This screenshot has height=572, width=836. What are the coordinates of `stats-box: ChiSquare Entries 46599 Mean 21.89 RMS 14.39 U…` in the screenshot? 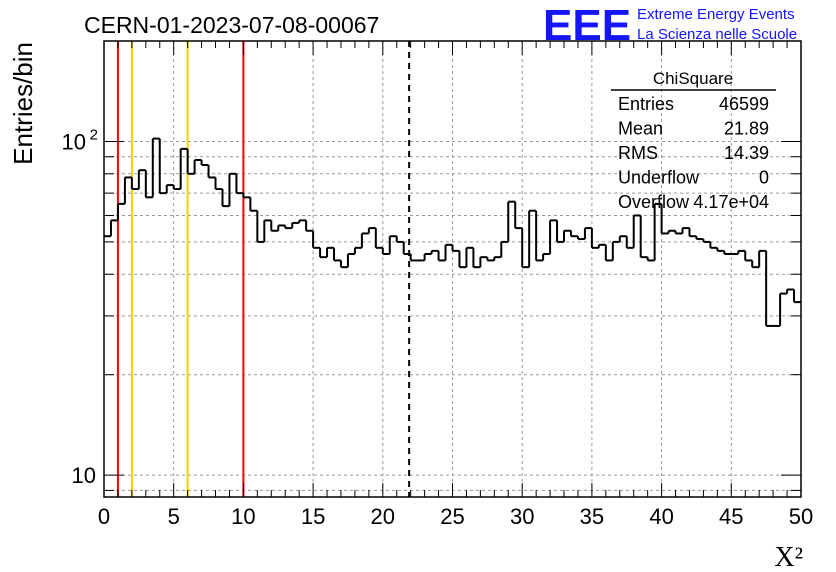 It's located at (693, 140).